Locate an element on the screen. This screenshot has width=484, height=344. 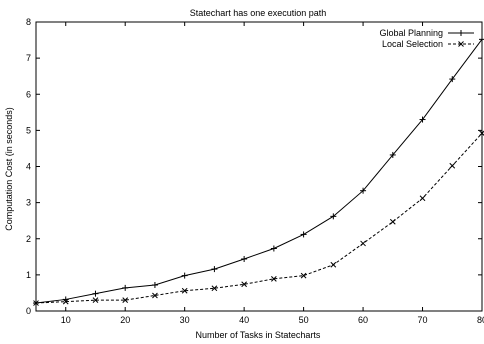
x-tick-label: 60 is located at coordinates (363, 320).